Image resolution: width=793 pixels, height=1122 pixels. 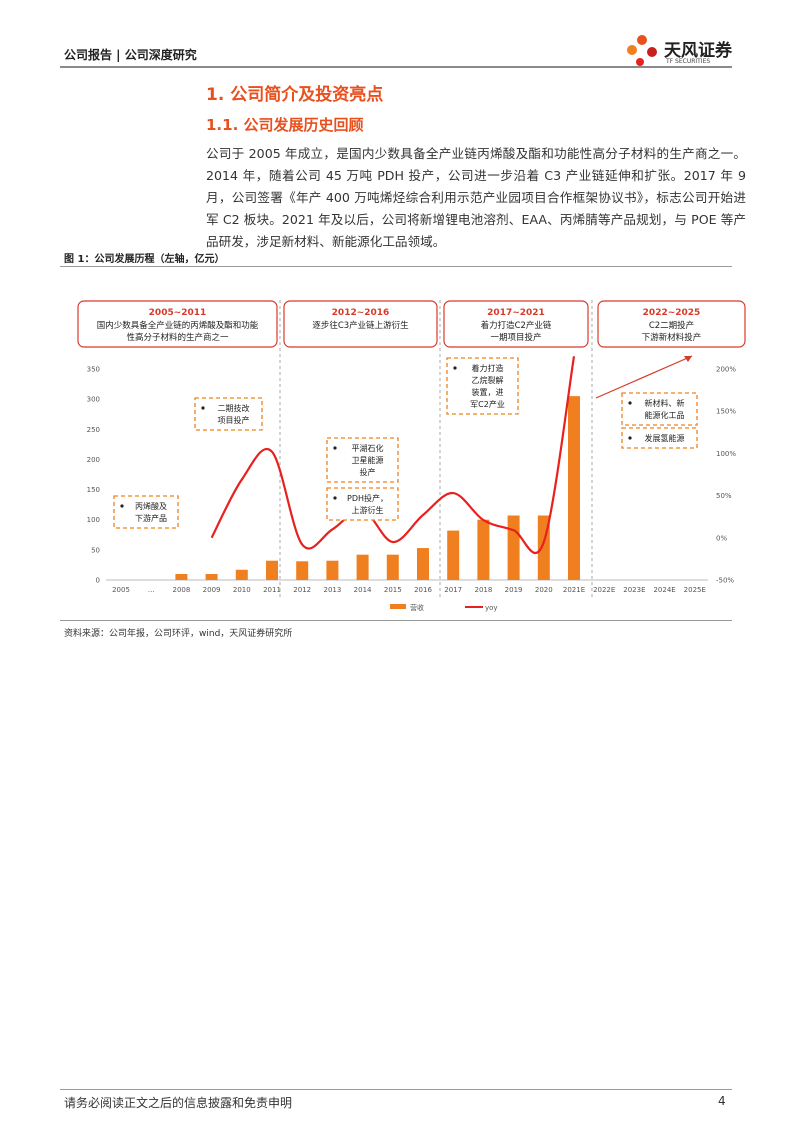 What do you see at coordinates (725, 581) in the screenshot?
I see `y2-tick-label: -50%` at bounding box center [725, 581].